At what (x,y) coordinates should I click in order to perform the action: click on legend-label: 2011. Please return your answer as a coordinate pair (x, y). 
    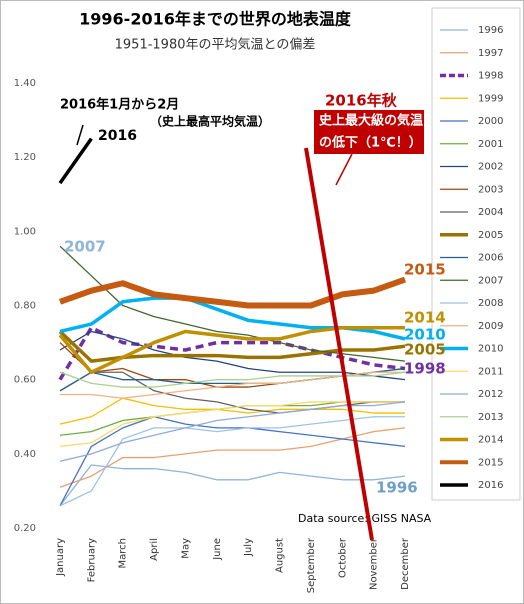
    Looking at the image, I should click on (490, 371).